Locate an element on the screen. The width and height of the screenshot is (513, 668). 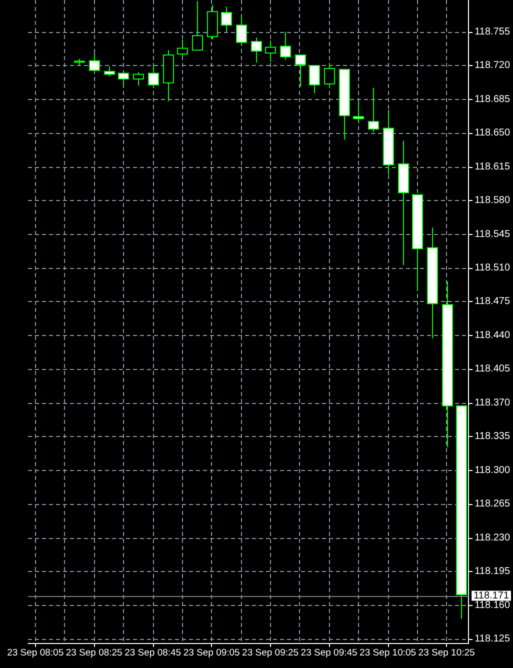
x-tick-label: 23 Sep 09:05 is located at coordinates (211, 653).